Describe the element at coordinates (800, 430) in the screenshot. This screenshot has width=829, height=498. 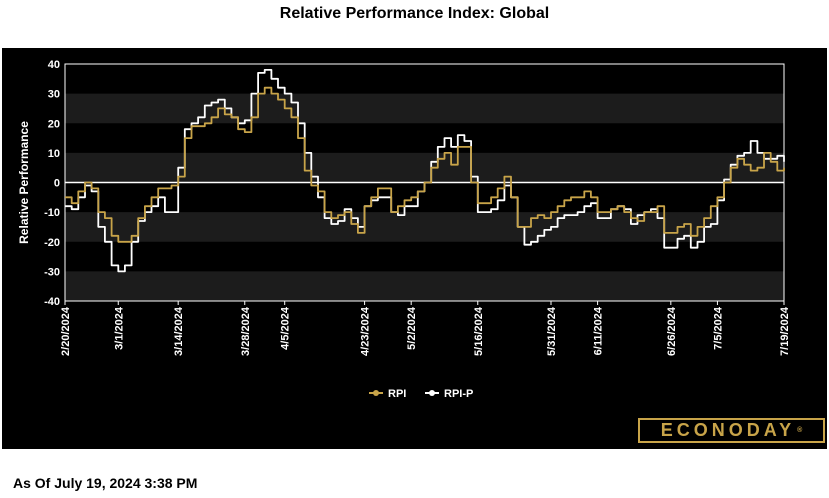
I see `brand-mark: ®` at that location.